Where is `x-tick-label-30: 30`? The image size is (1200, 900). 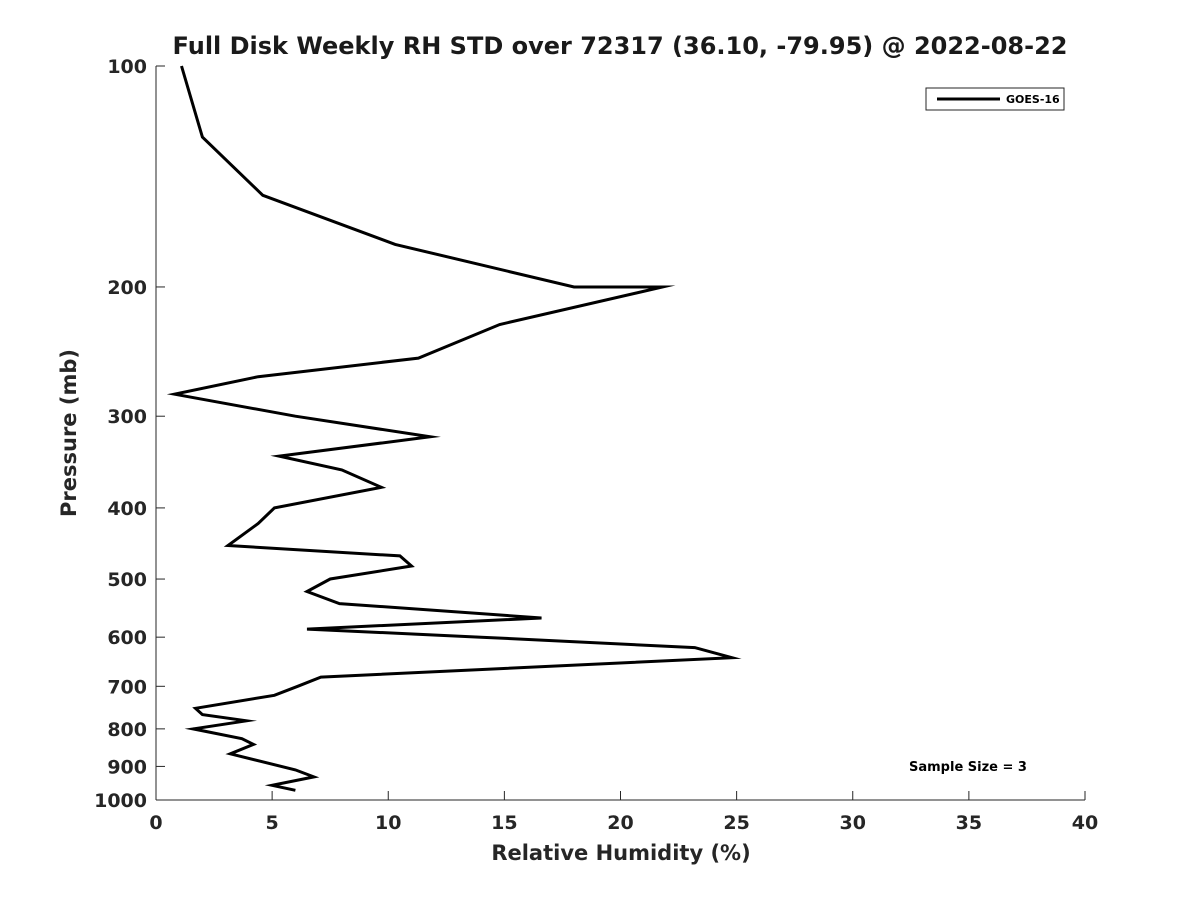
x-tick-label-30: 30 is located at coordinates (853, 823).